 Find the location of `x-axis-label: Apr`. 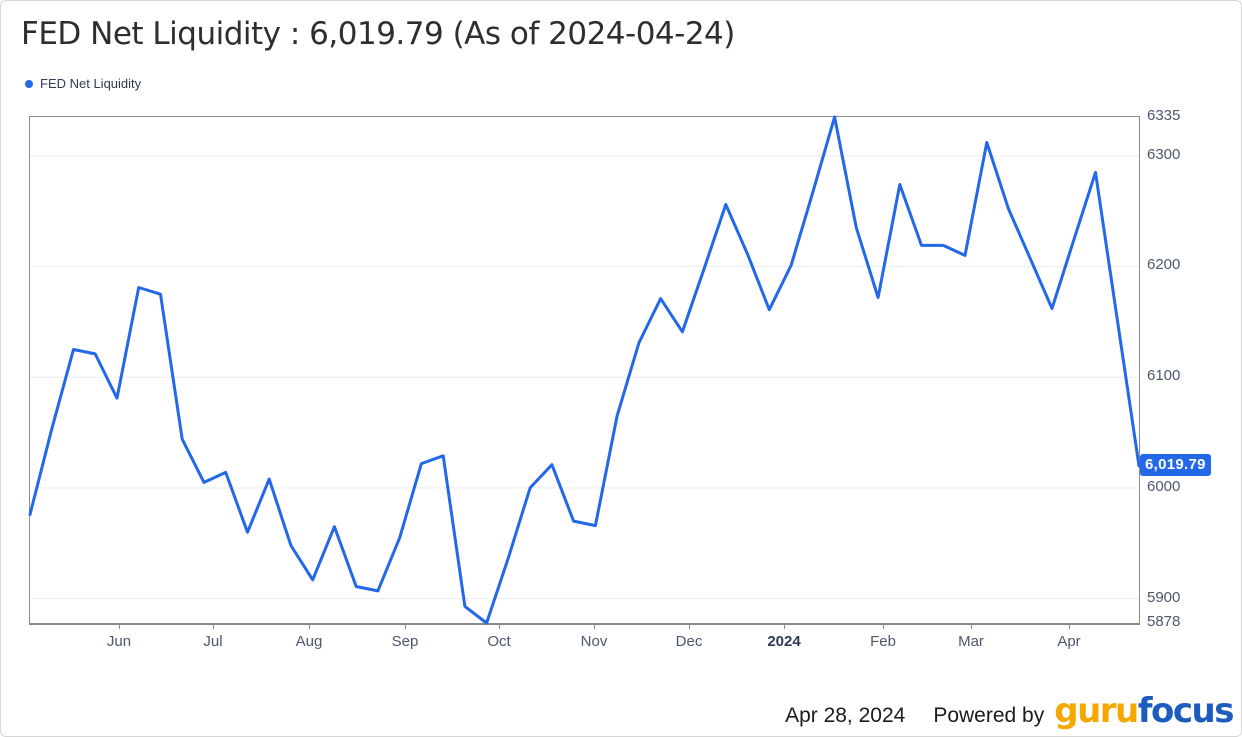

x-axis-label: Apr is located at coordinates (1069, 641).